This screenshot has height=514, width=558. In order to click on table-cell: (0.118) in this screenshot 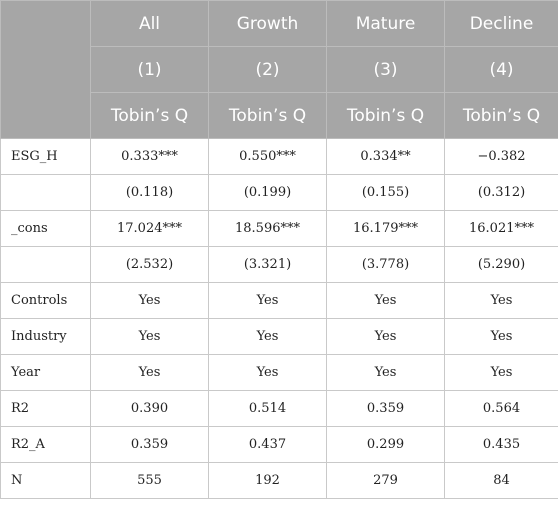, I will do `click(149, 192)`.